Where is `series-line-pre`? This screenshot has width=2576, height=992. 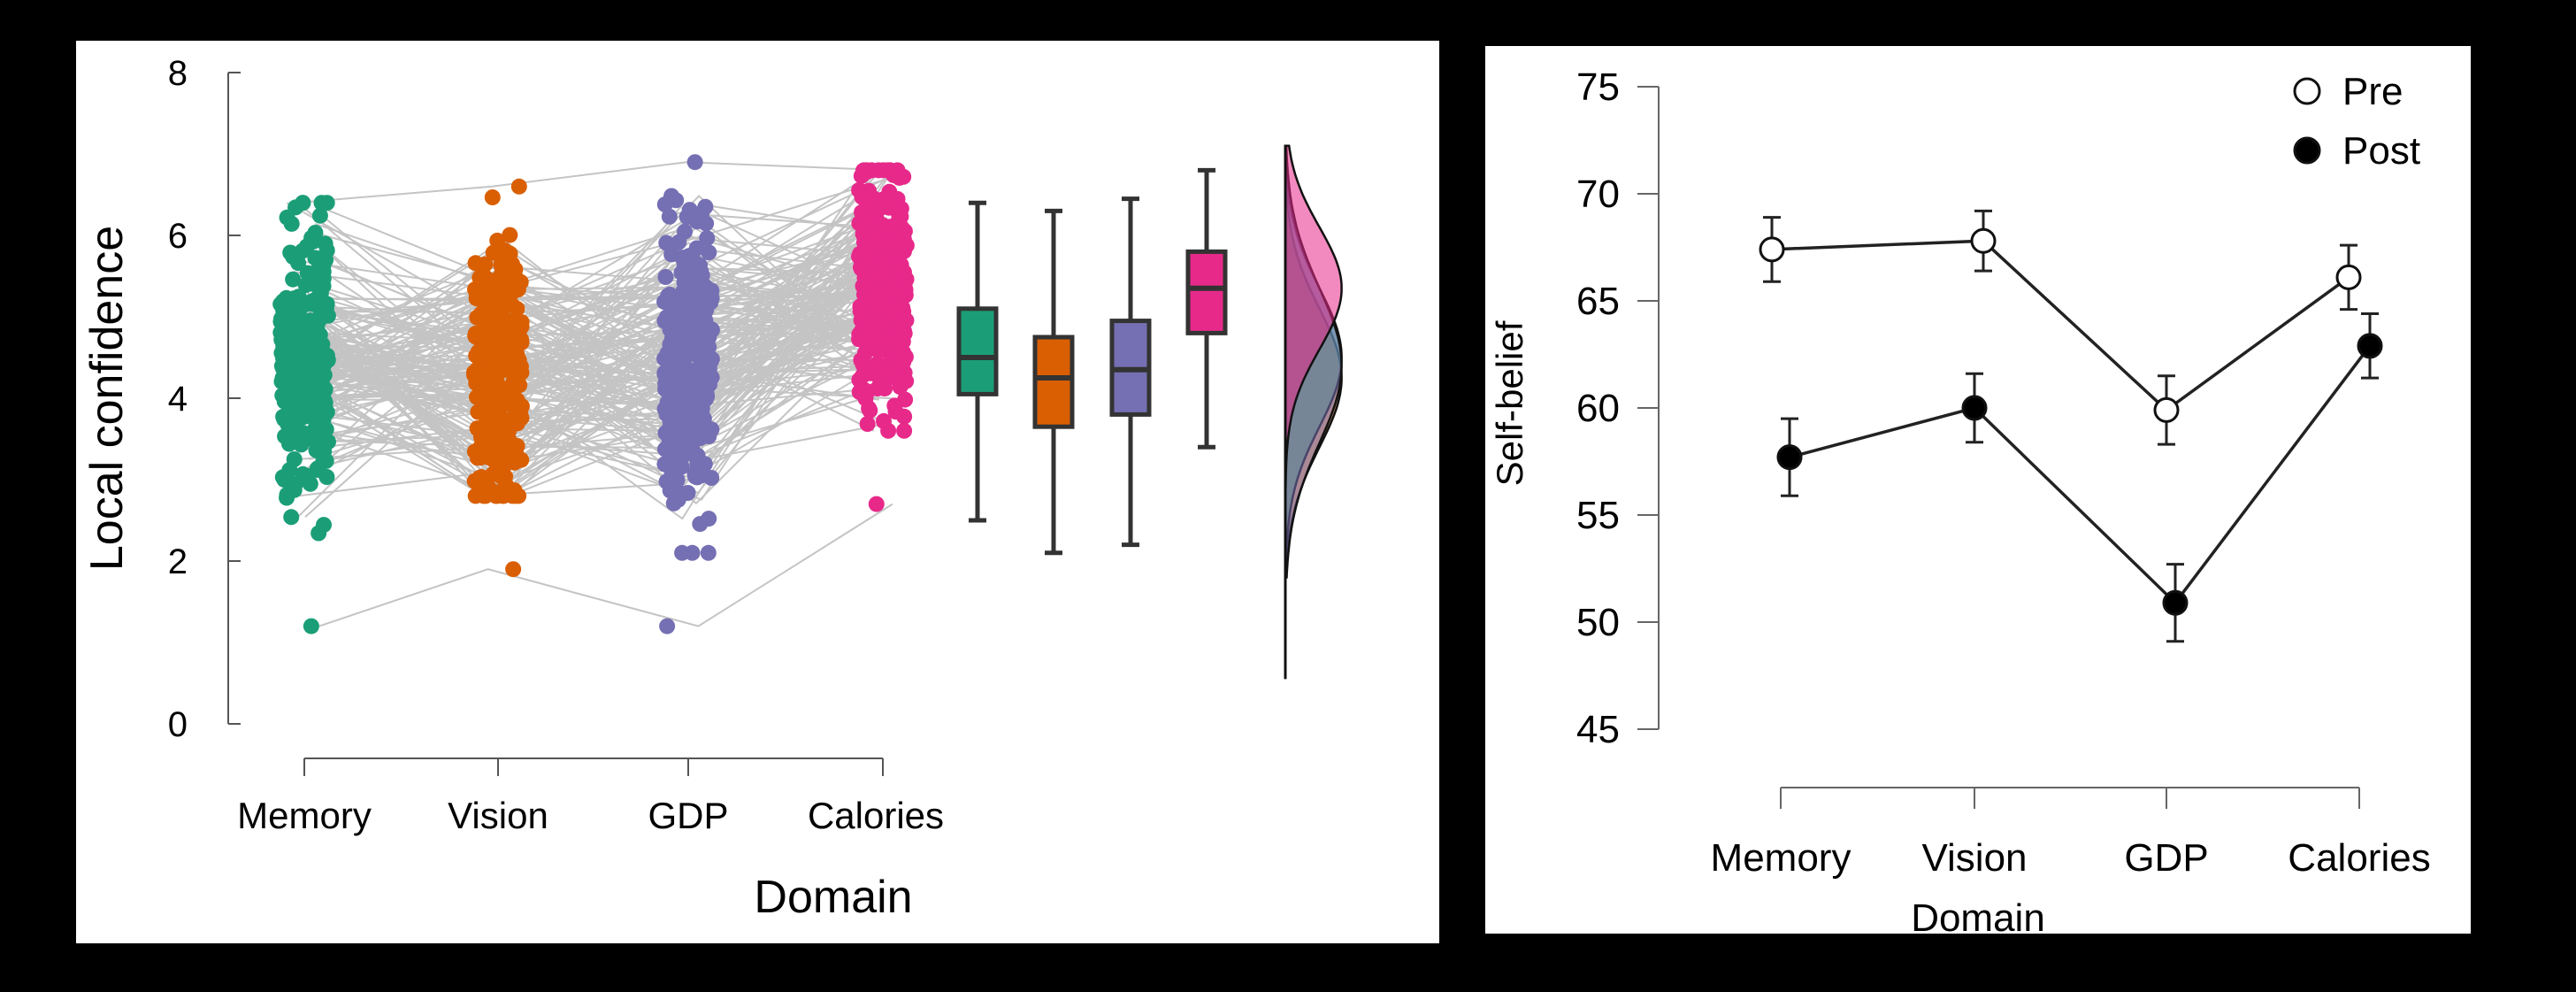
series-line-pre is located at coordinates (2060, 325).